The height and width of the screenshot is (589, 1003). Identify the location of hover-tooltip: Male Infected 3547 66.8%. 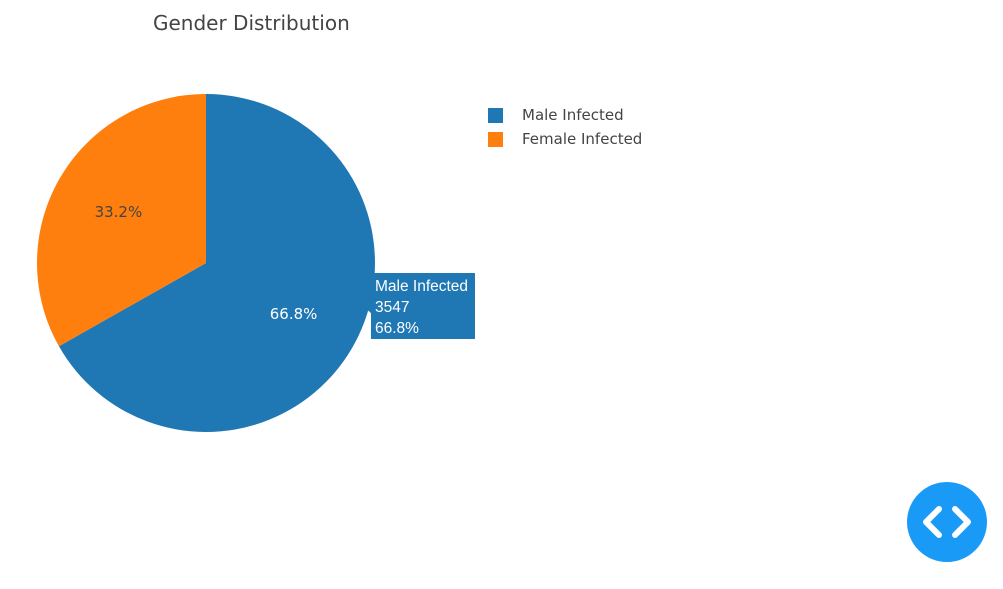
(423, 306).